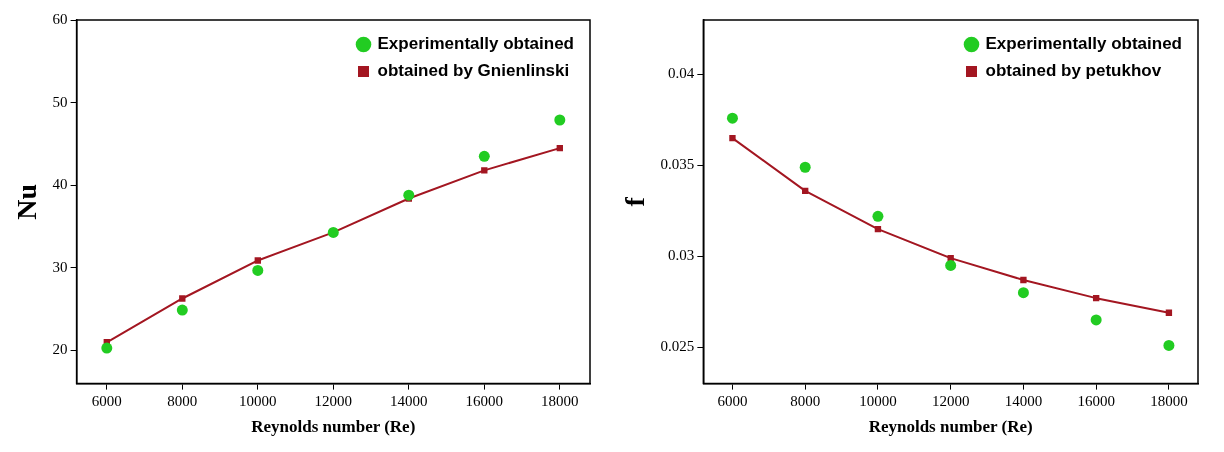 The width and height of the screenshot is (1224, 452). What do you see at coordinates (681, 255) in the screenshot?
I see `y-tick-label: 0.03` at bounding box center [681, 255].